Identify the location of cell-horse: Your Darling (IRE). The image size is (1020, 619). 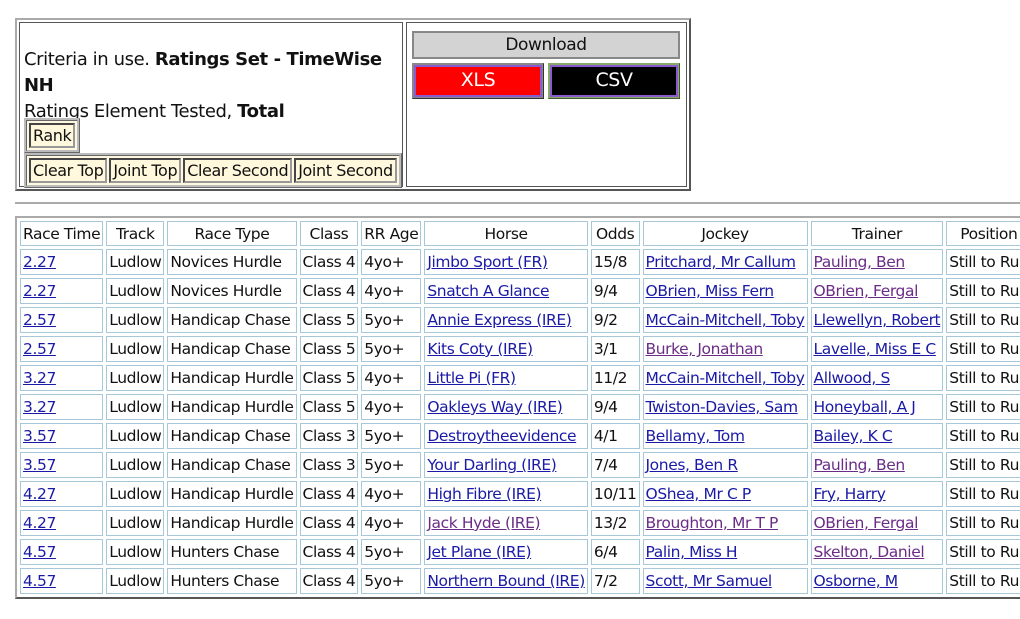
(506, 465).